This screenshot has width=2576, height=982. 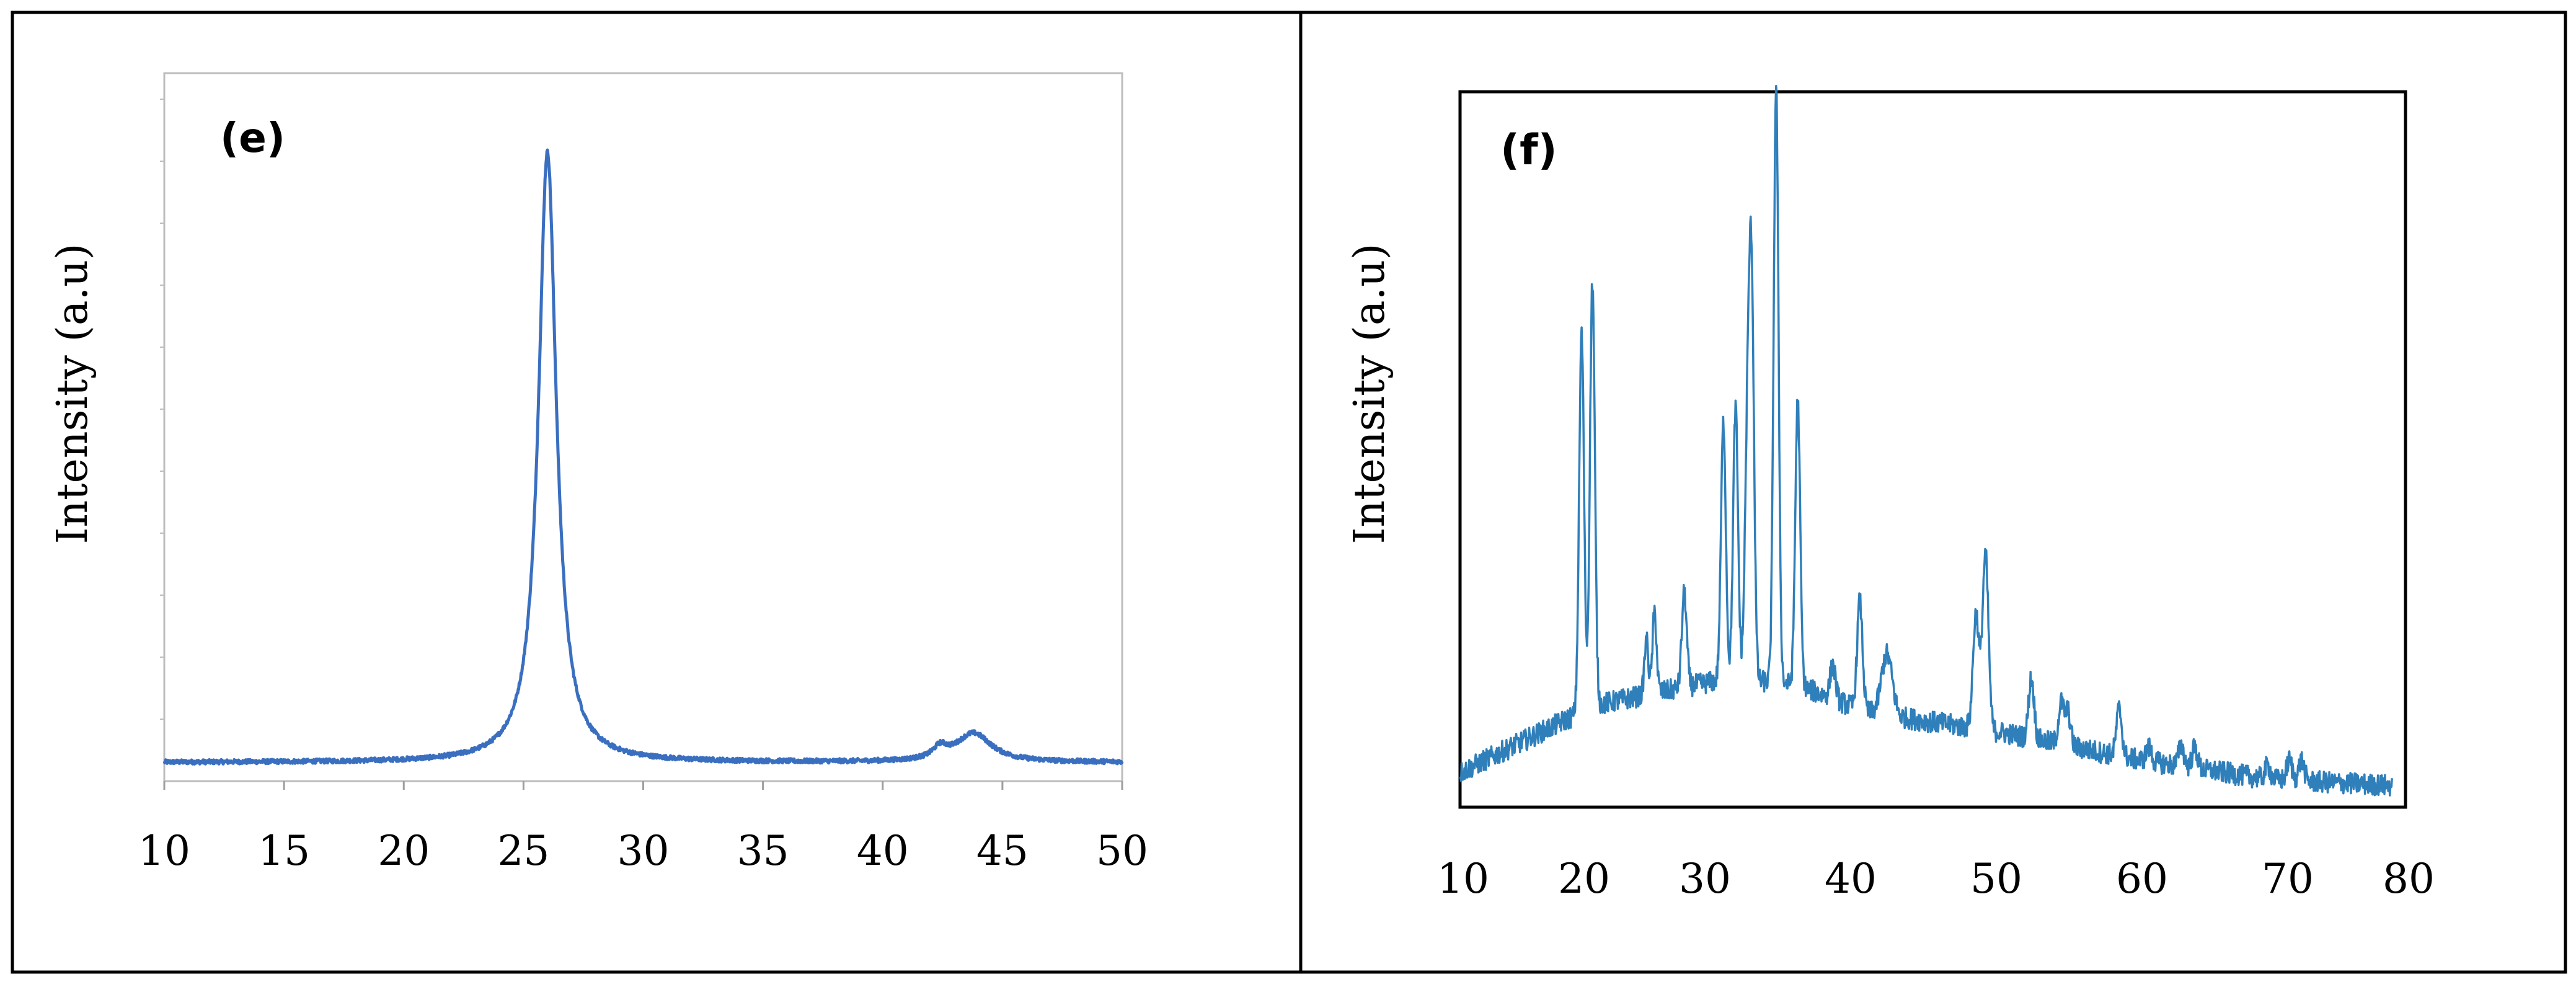 What do you see at coordinates (763, 851) in the screenshot?
I see `panel-e-x-tick-label: 35` at bounding box center [763, 851].